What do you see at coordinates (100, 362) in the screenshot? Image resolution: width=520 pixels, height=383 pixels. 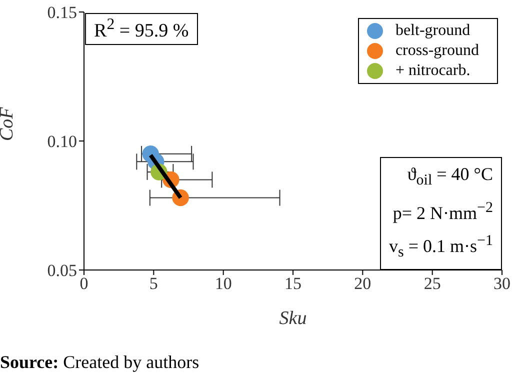 I see `source-note: Source: Created by authors` at bounding box center [100, 362].